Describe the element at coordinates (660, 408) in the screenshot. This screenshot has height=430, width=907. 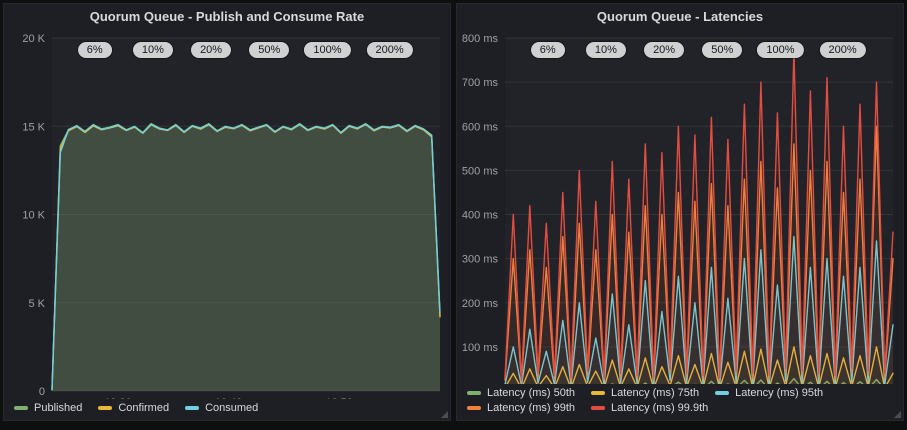
I see `legend-label: Latency (ms) 99.9th` at that location.